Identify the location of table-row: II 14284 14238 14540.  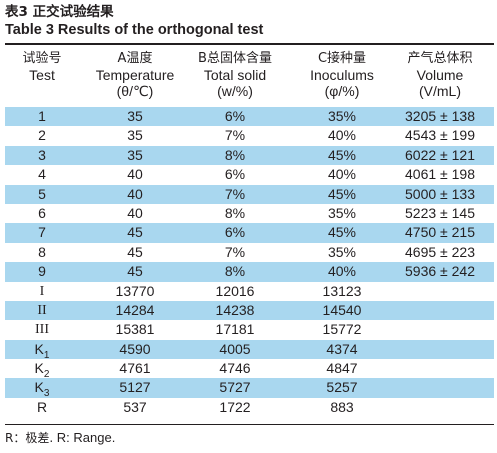
(249, 310).